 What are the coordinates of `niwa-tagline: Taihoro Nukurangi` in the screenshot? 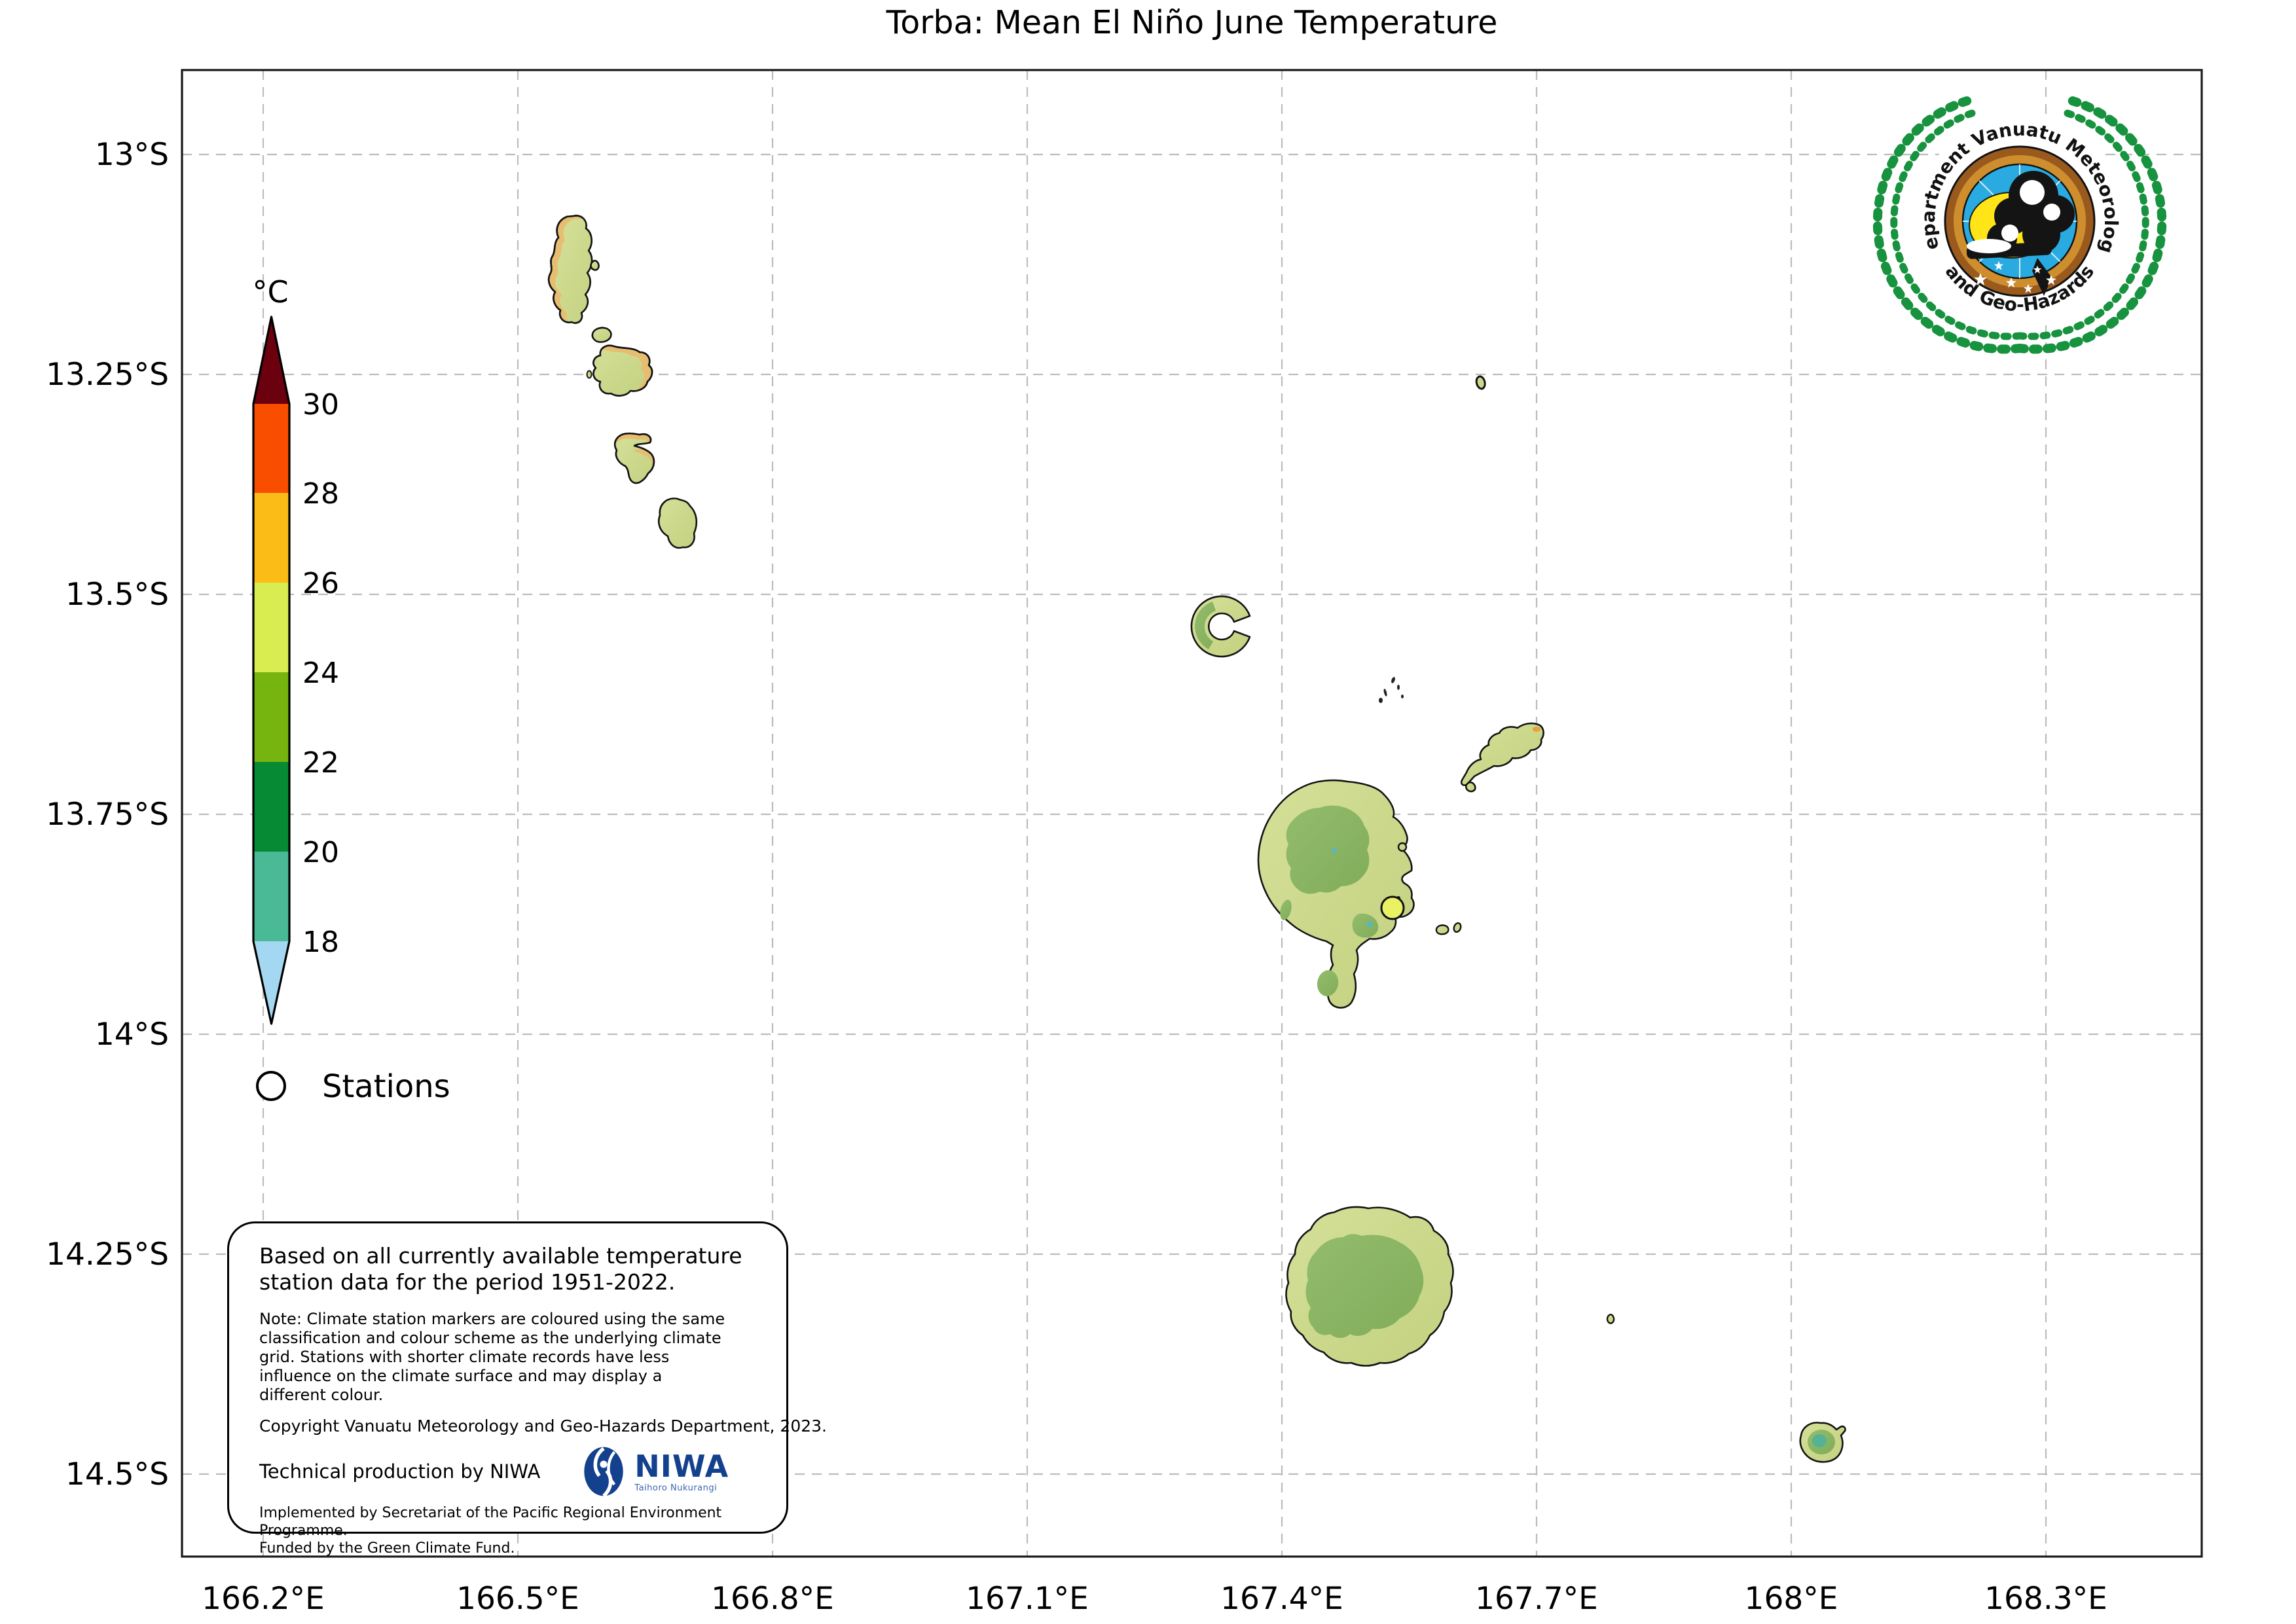 It's located at (676, 1488).